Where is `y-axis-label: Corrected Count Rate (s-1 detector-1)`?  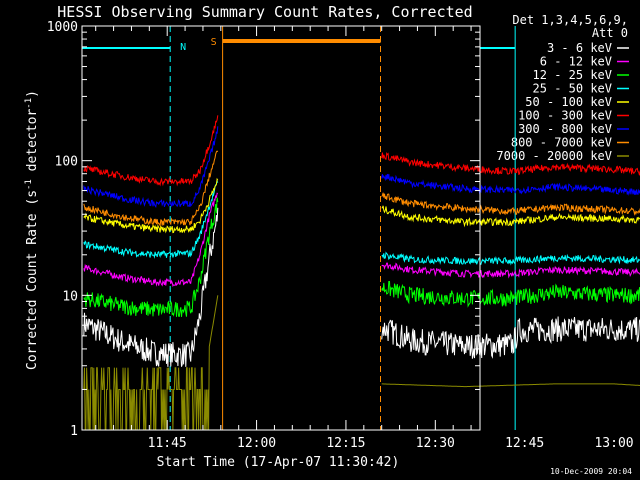
y-axis-label: Corrected Count Rate (s-1 detector-1) is located at coordinates (32, 230).